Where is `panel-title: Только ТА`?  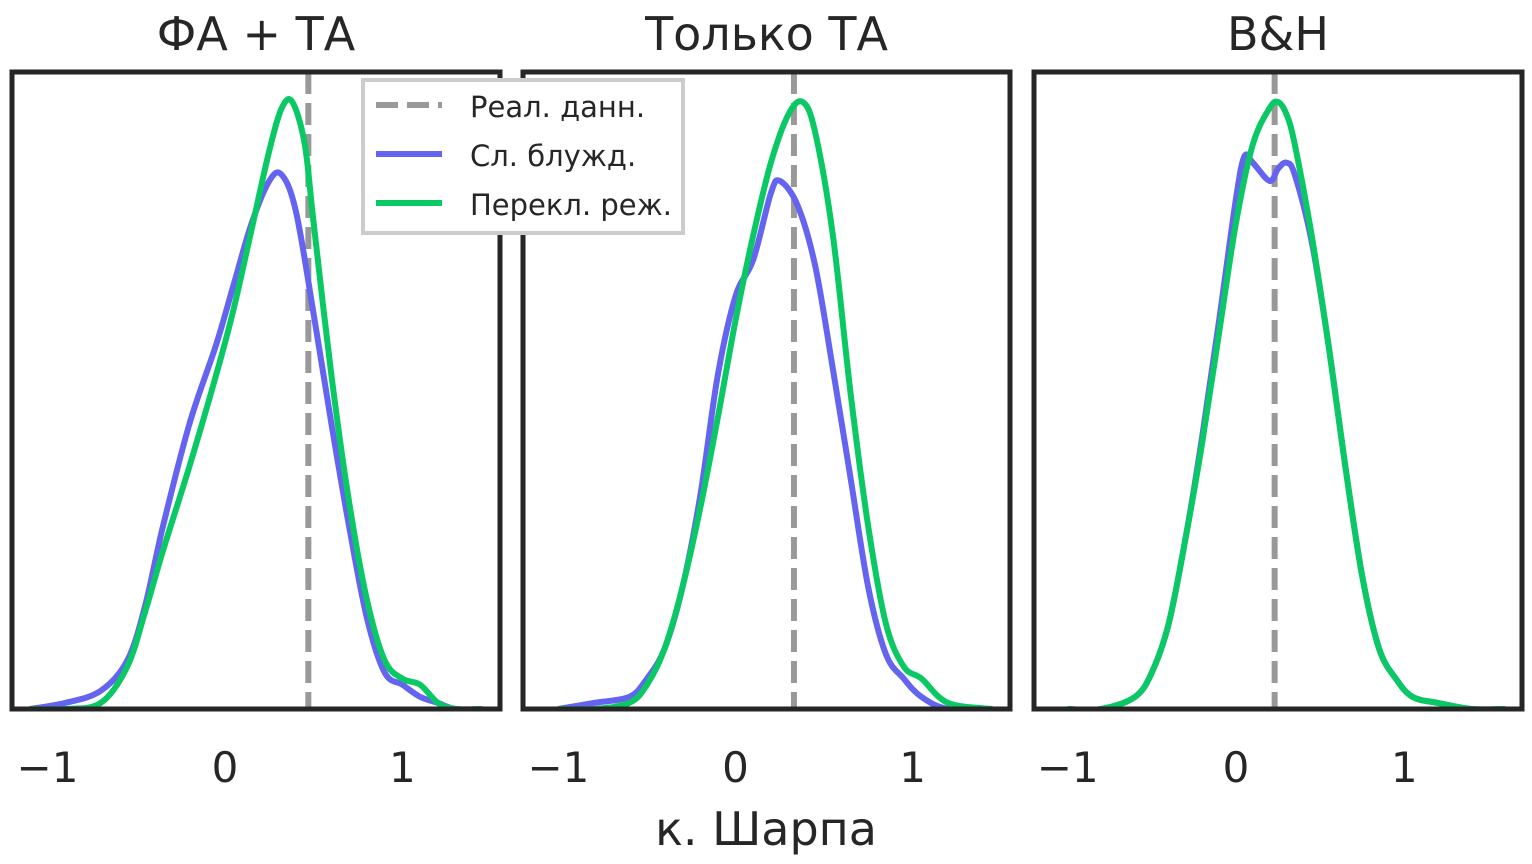 panel-title: Только ТА is located at coordinates (766, 34).